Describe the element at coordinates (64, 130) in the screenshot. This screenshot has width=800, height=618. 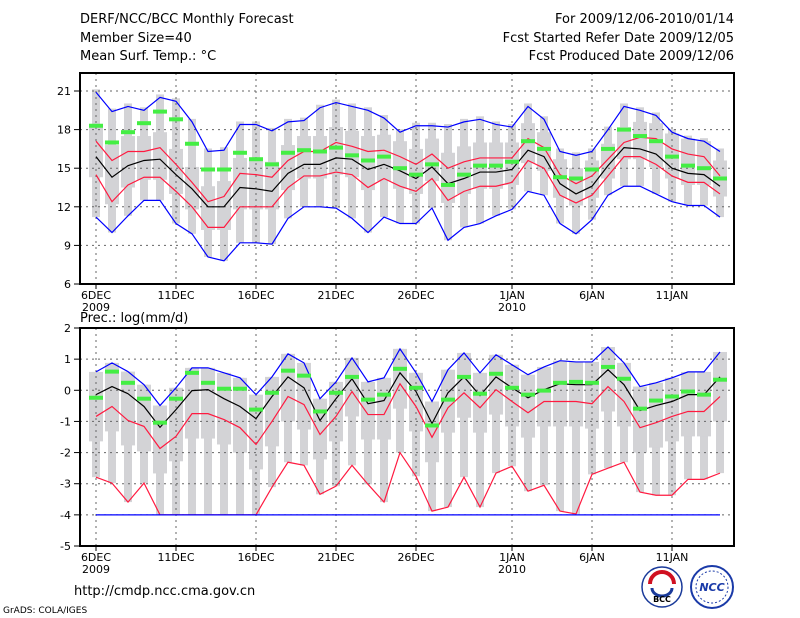
I see `ytick-label: 18` at that location.